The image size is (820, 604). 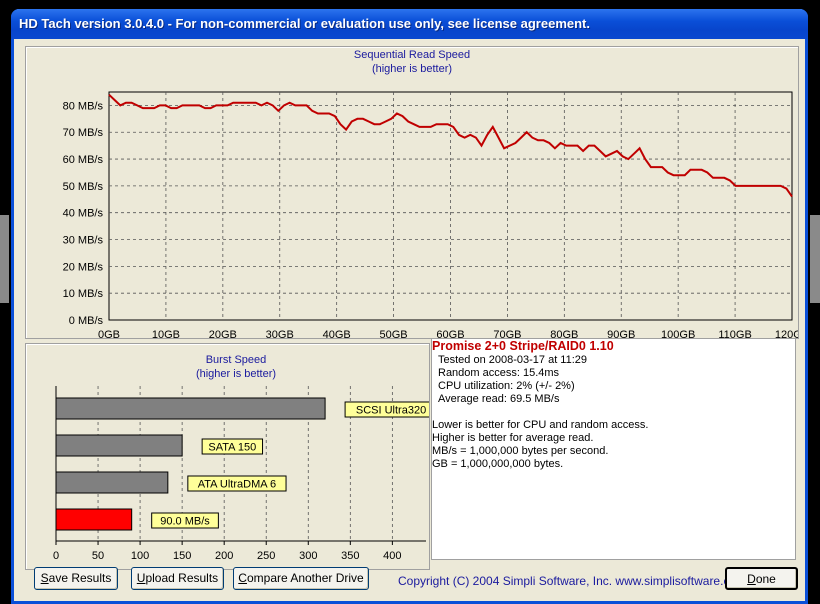 I want to click on burst-x-tick-label: 100, so click(x=140, y=556).